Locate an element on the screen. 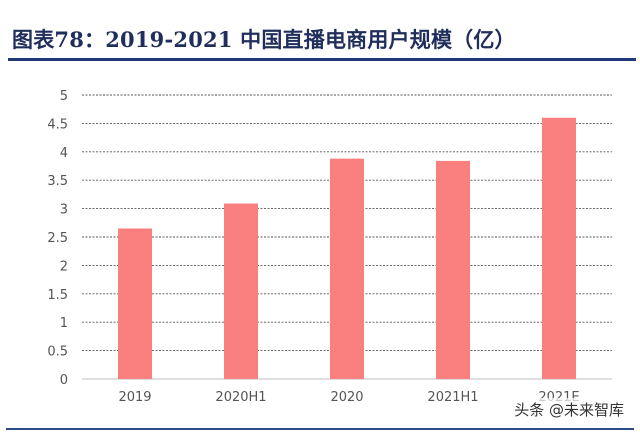  bar-2021h1 is located at coordinates (453, 269).